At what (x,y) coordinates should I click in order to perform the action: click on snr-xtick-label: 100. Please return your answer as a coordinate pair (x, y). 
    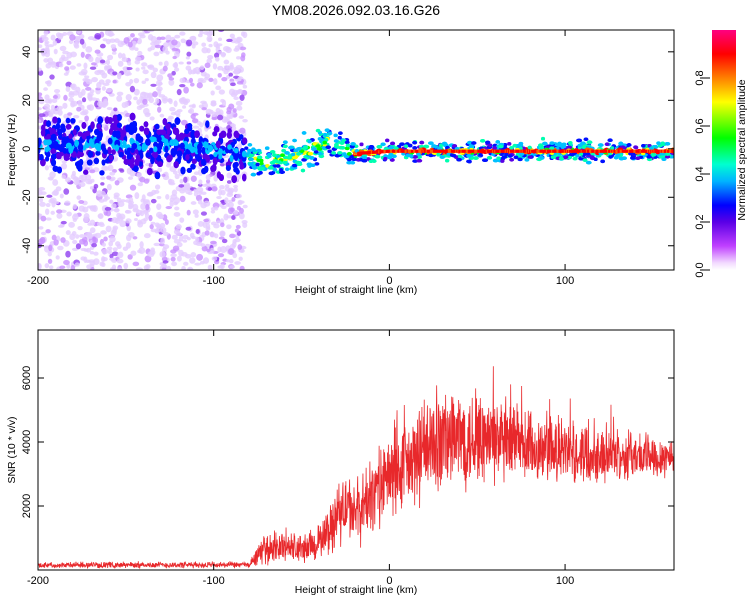
    Looking at the image, I should click on (565, 581).